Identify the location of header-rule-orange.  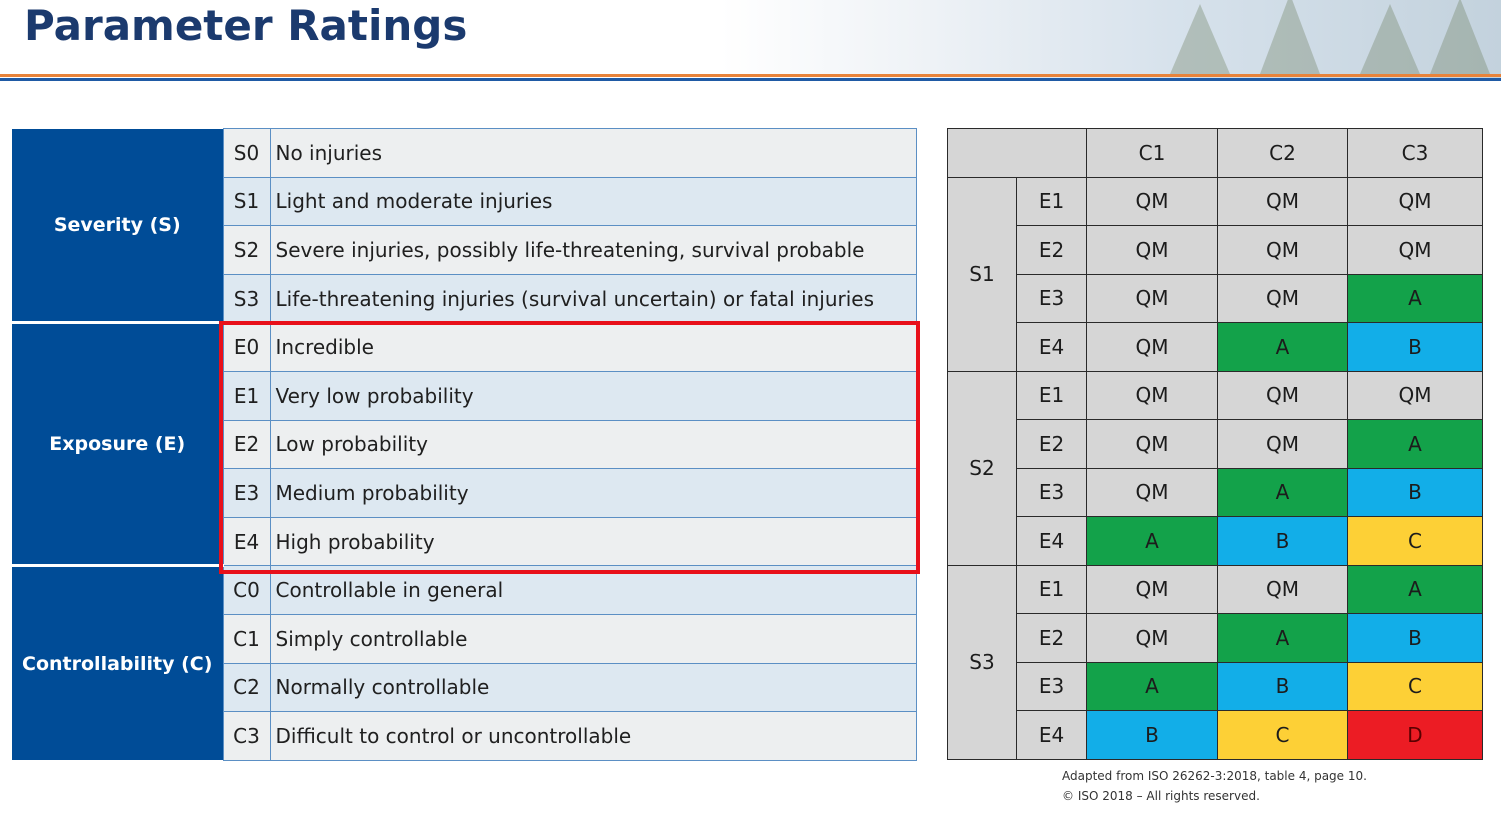
(750, 75).